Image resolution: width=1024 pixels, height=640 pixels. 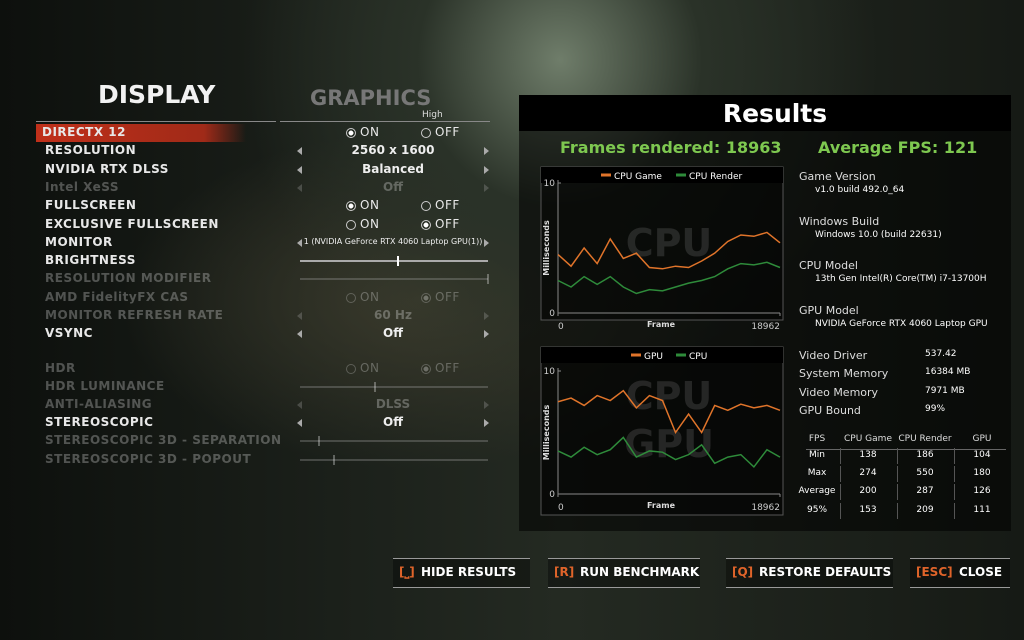 I want to click on tab-graphics: GRAPHICS, so click(x=371, y=98).